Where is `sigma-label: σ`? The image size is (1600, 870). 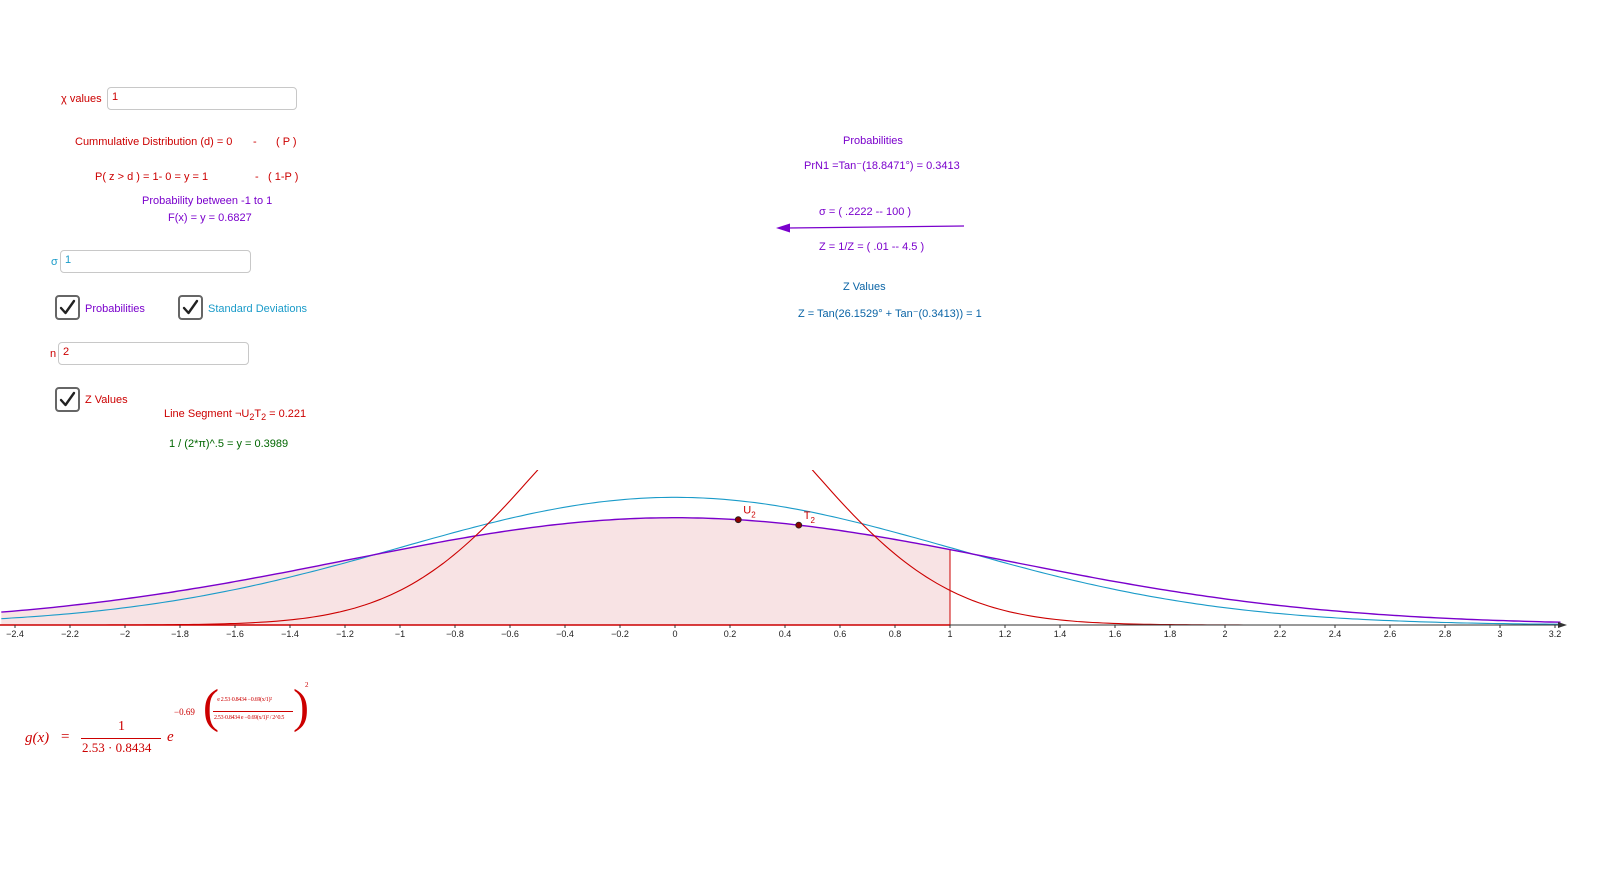
sigma-label: σ is located at coordinates (54, 262).